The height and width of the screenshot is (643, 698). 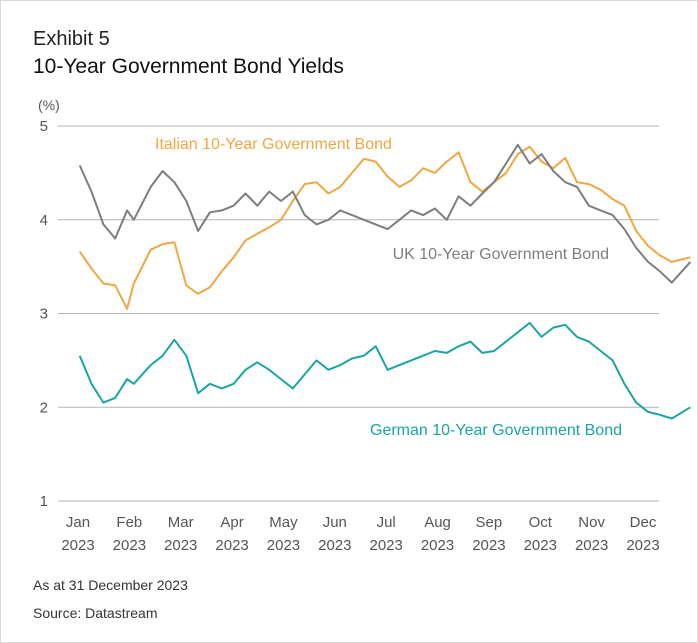 I want to click on x-tick-month: May, so click(x=283, y=522).